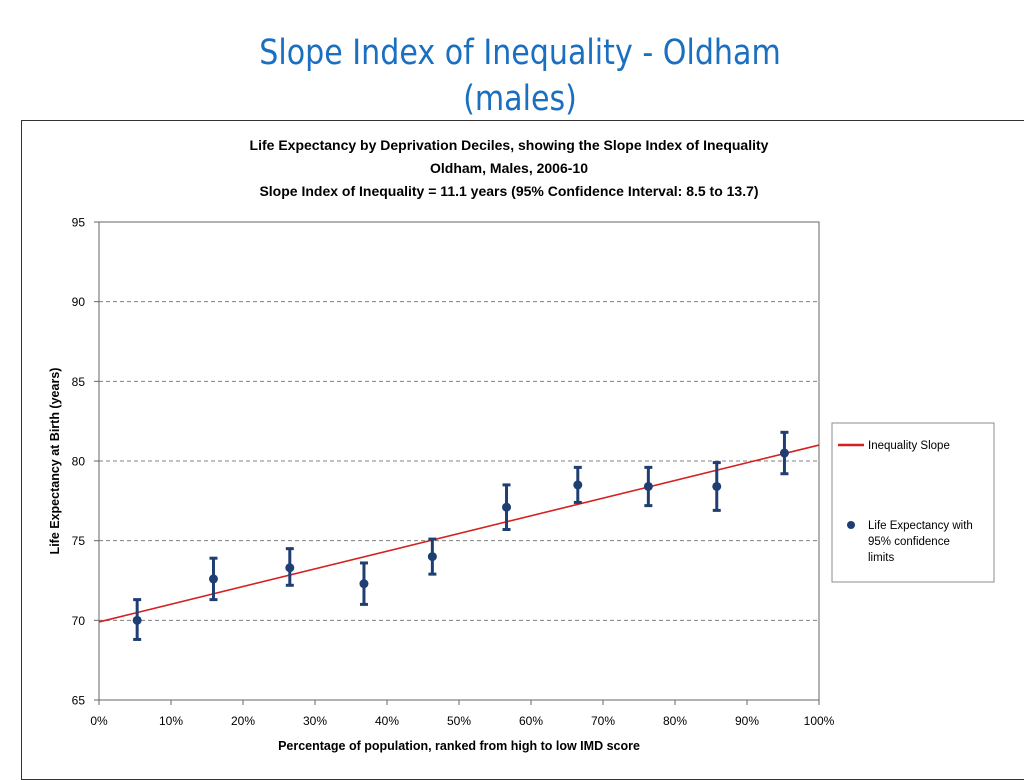 Image resolution: width=1024 pixels, height=780 pixels. I want to click on chart-title-line-2: Oldham, Males, 2006-10, so click(509, 168).